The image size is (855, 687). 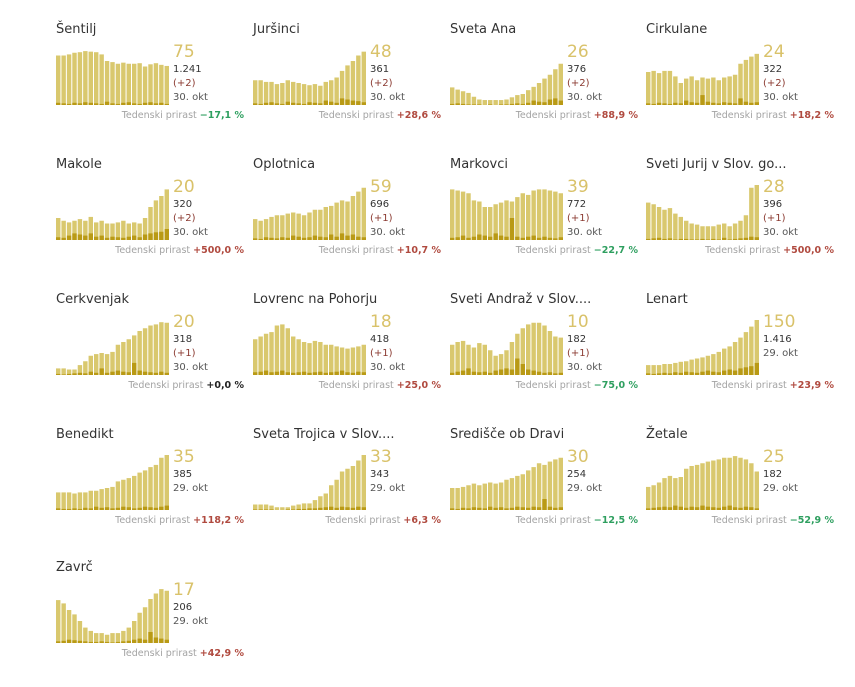 I want to click on cumulative-cases-value: 254, so click(x=577, y=474).